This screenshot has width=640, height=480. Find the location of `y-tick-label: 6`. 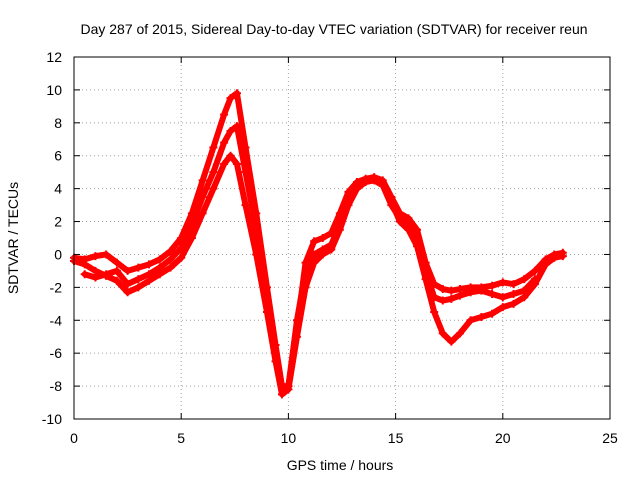

y-tick-label: 6 is located at coordinates (58, 156).